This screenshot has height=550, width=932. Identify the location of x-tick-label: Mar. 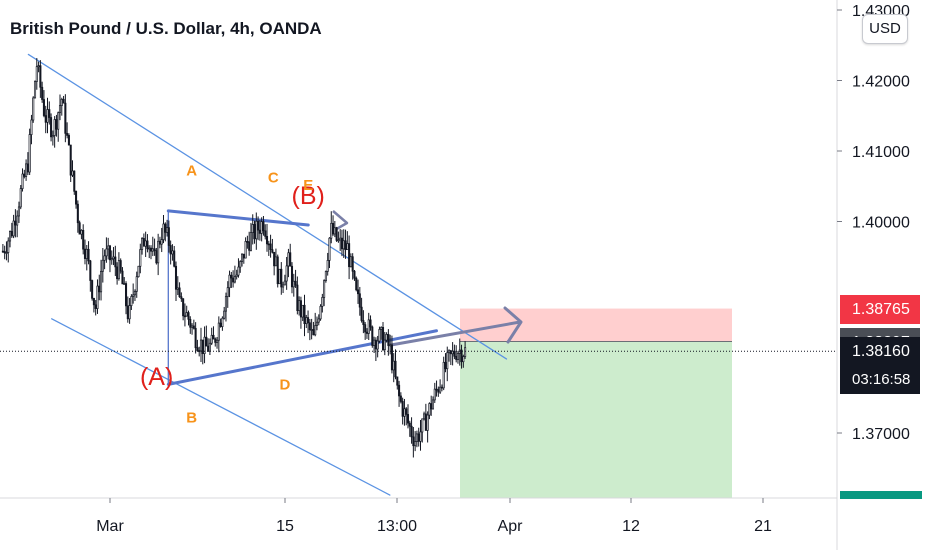
(110, 526).